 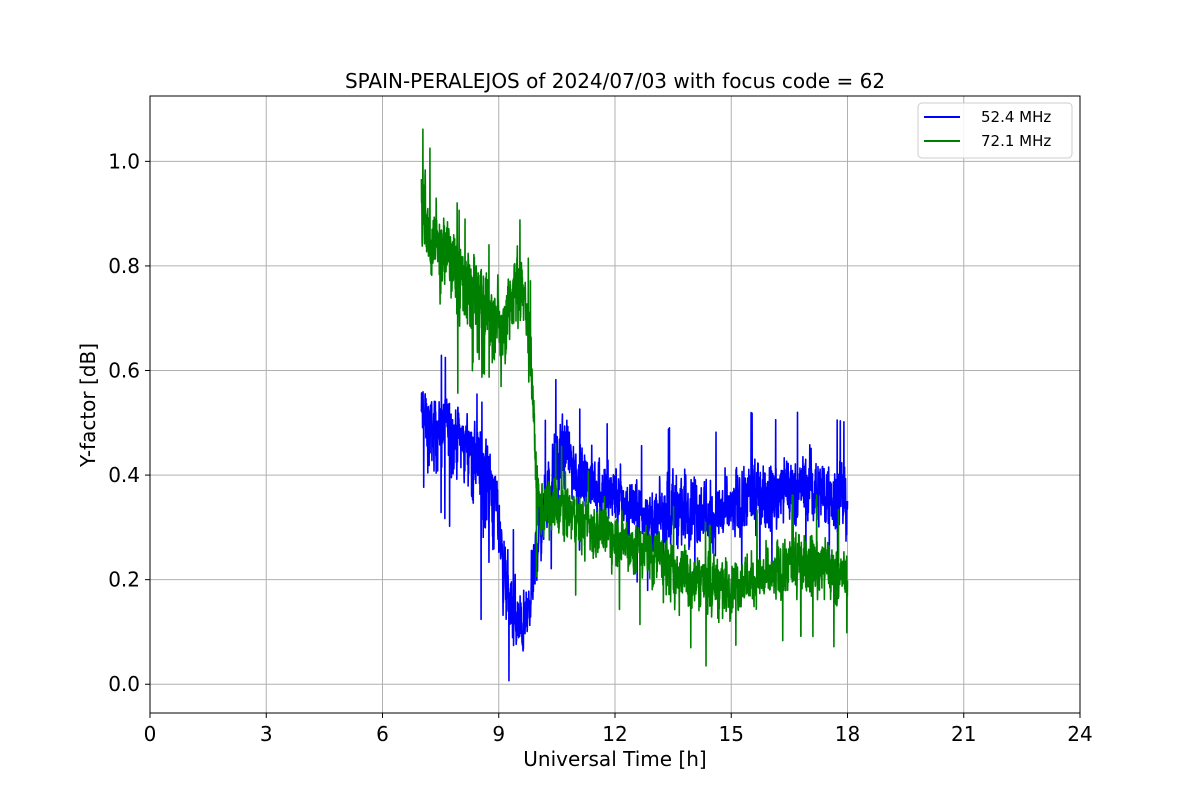 What do you see at coordinates (382, 734) in the screenshot?
I see `x-tick-label: 6` at bounding box center [382, 734].